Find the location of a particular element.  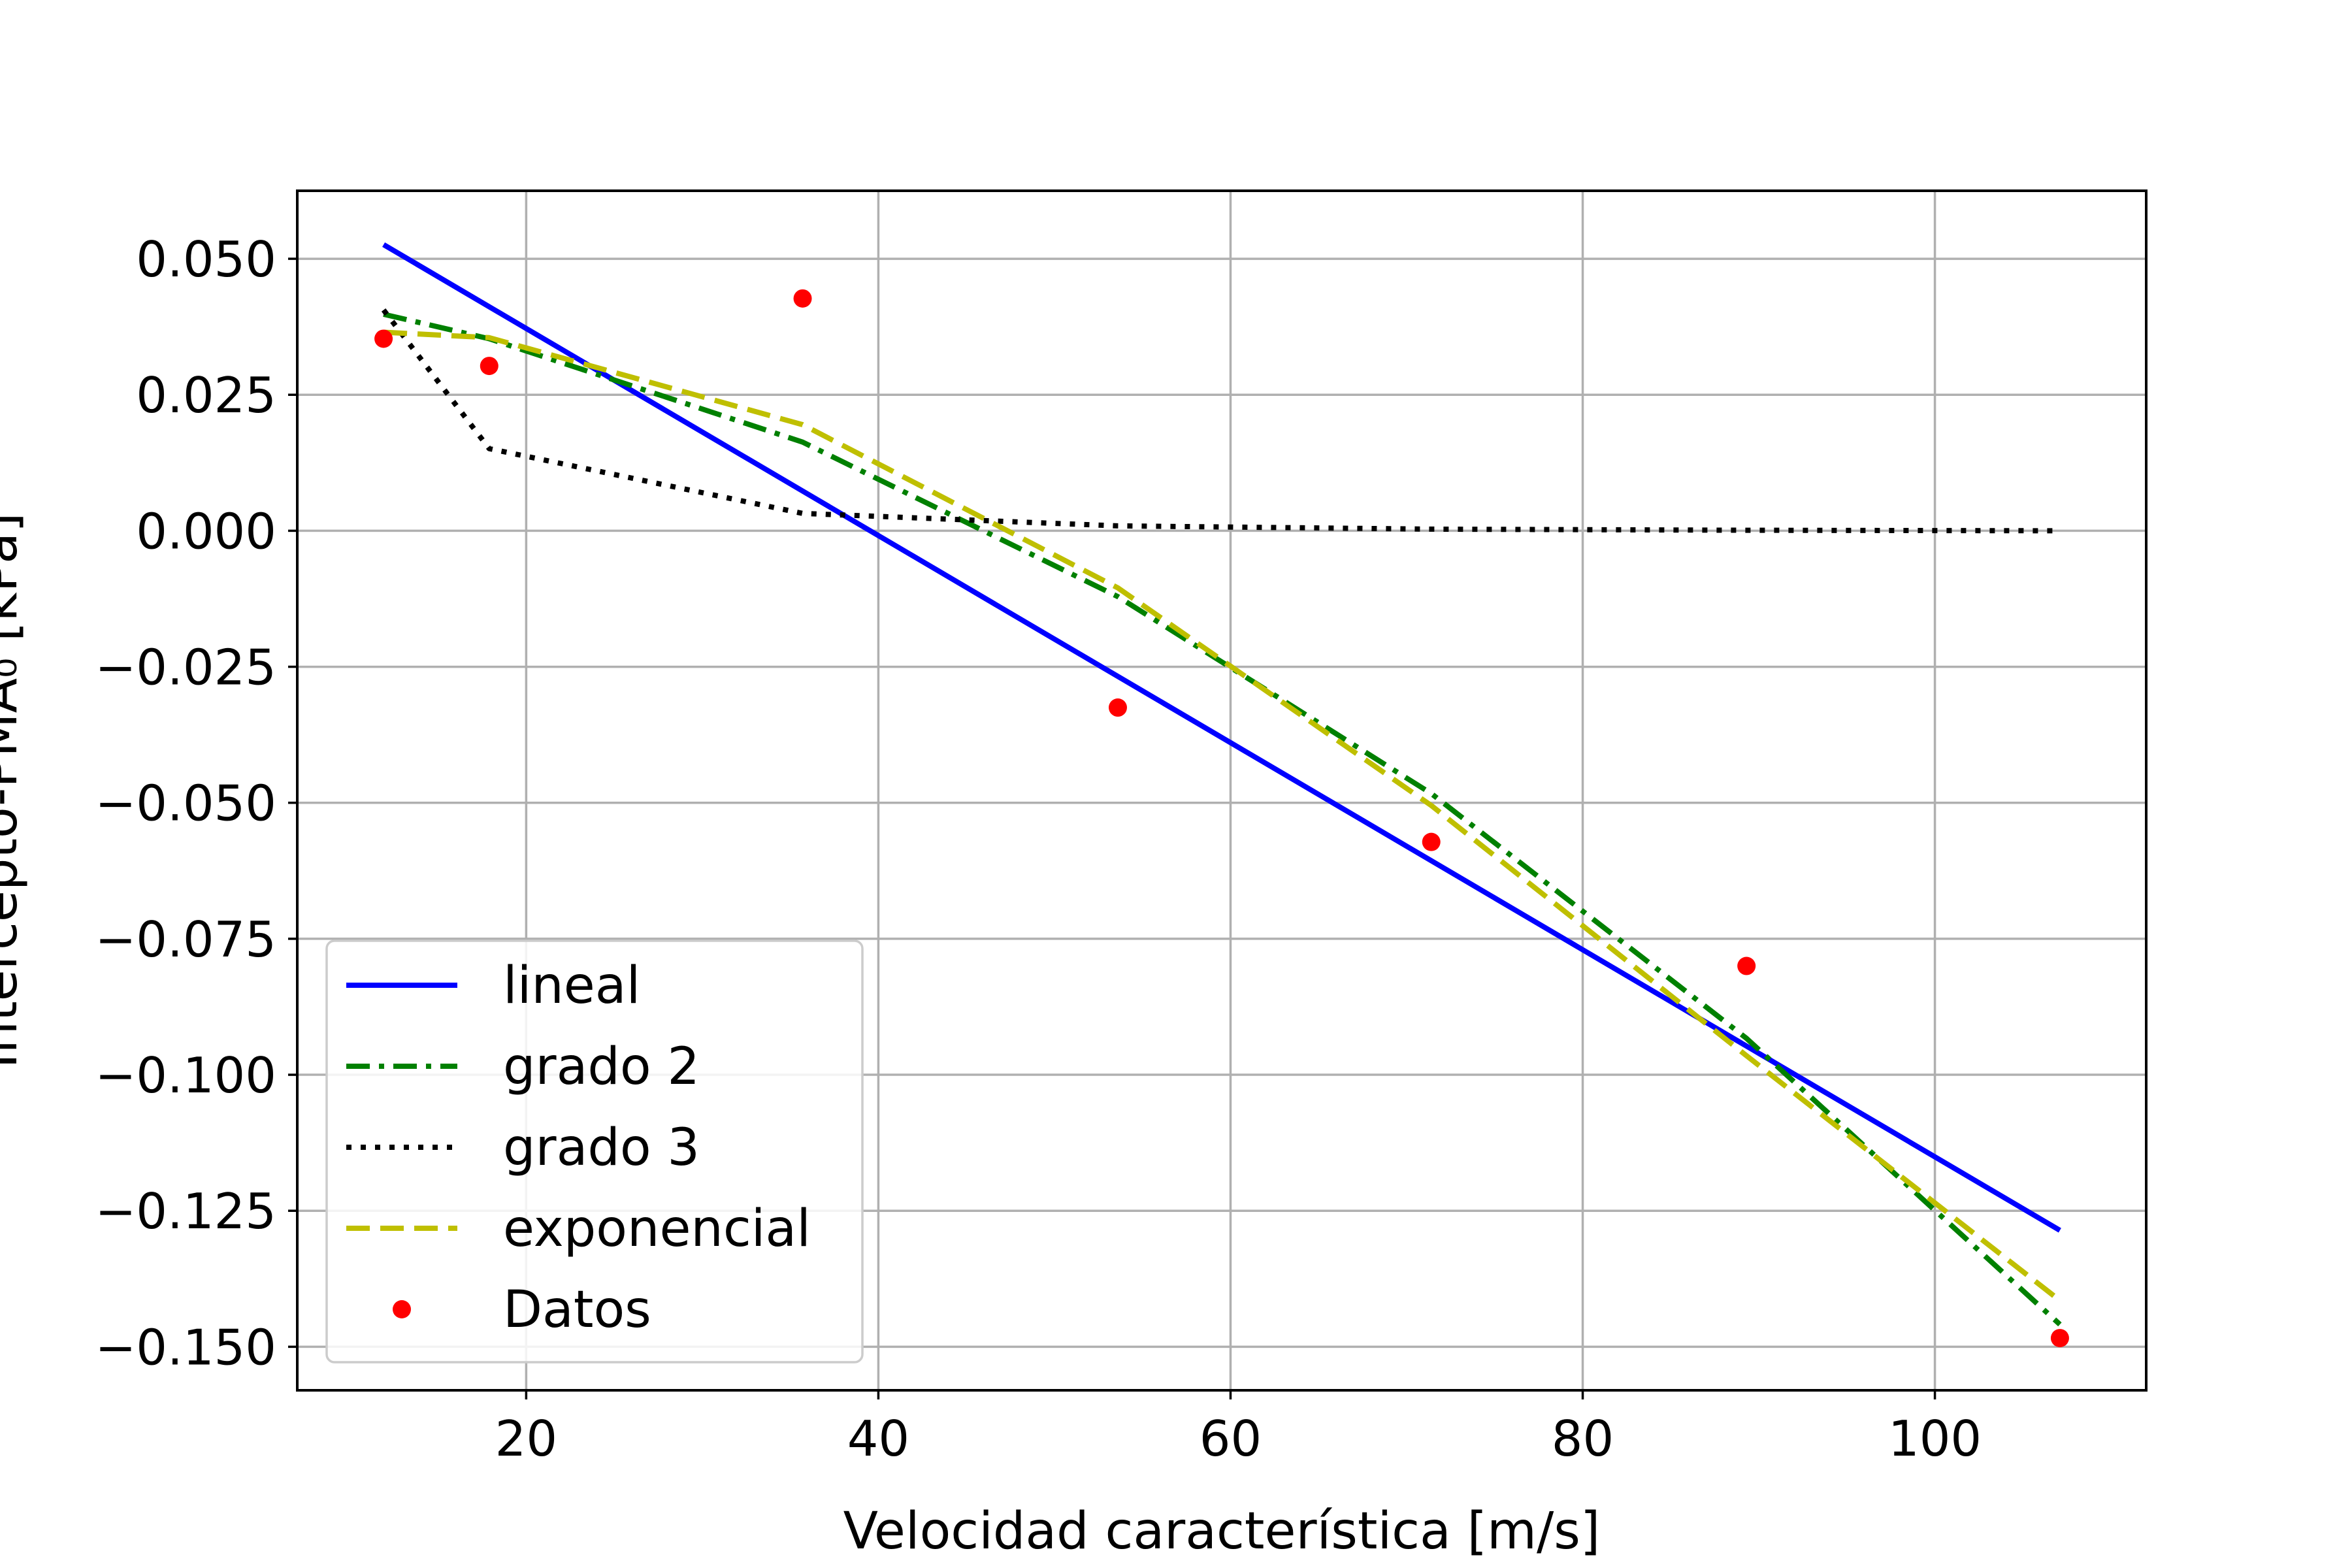

x-tick-label: 40 is located at coordinates (878, 1438).